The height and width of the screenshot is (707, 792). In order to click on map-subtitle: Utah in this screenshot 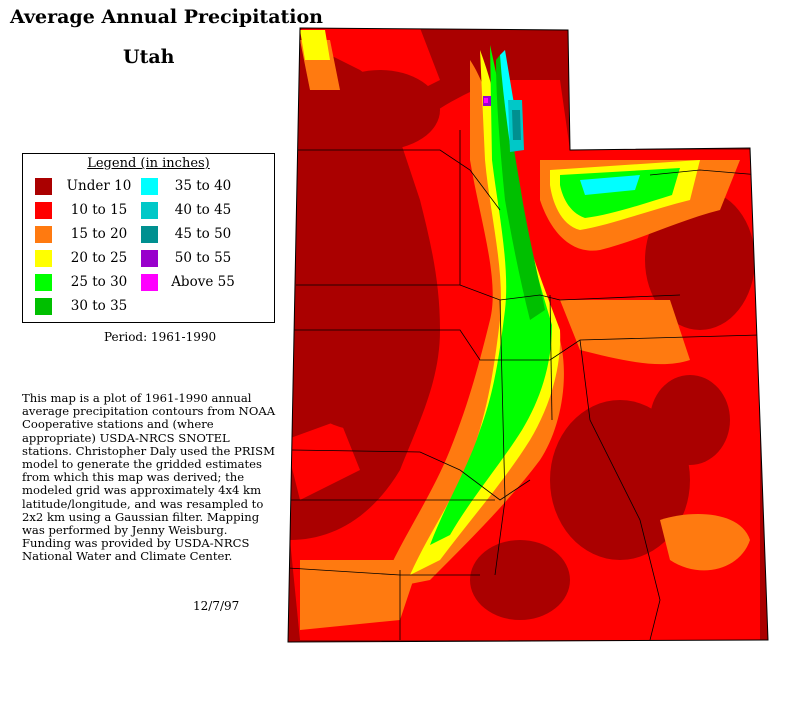, I will do `click(149, 57)`.